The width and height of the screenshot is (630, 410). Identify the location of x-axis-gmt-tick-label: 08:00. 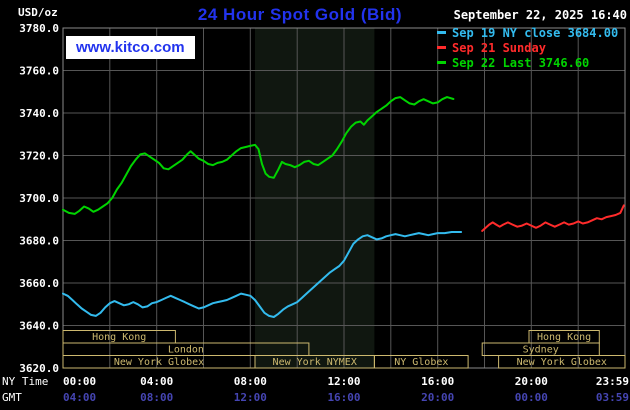
(156, 397).